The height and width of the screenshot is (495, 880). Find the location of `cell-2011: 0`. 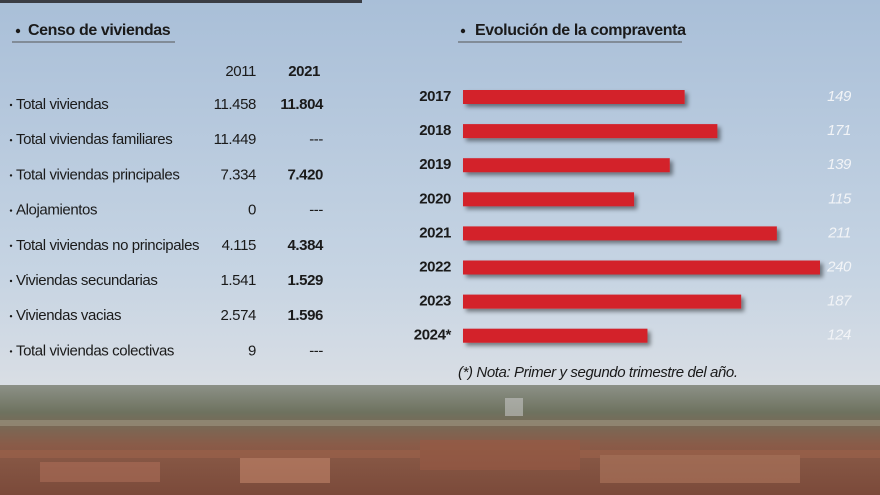

cell-2011: 0 is located at coordinates (252, 210).